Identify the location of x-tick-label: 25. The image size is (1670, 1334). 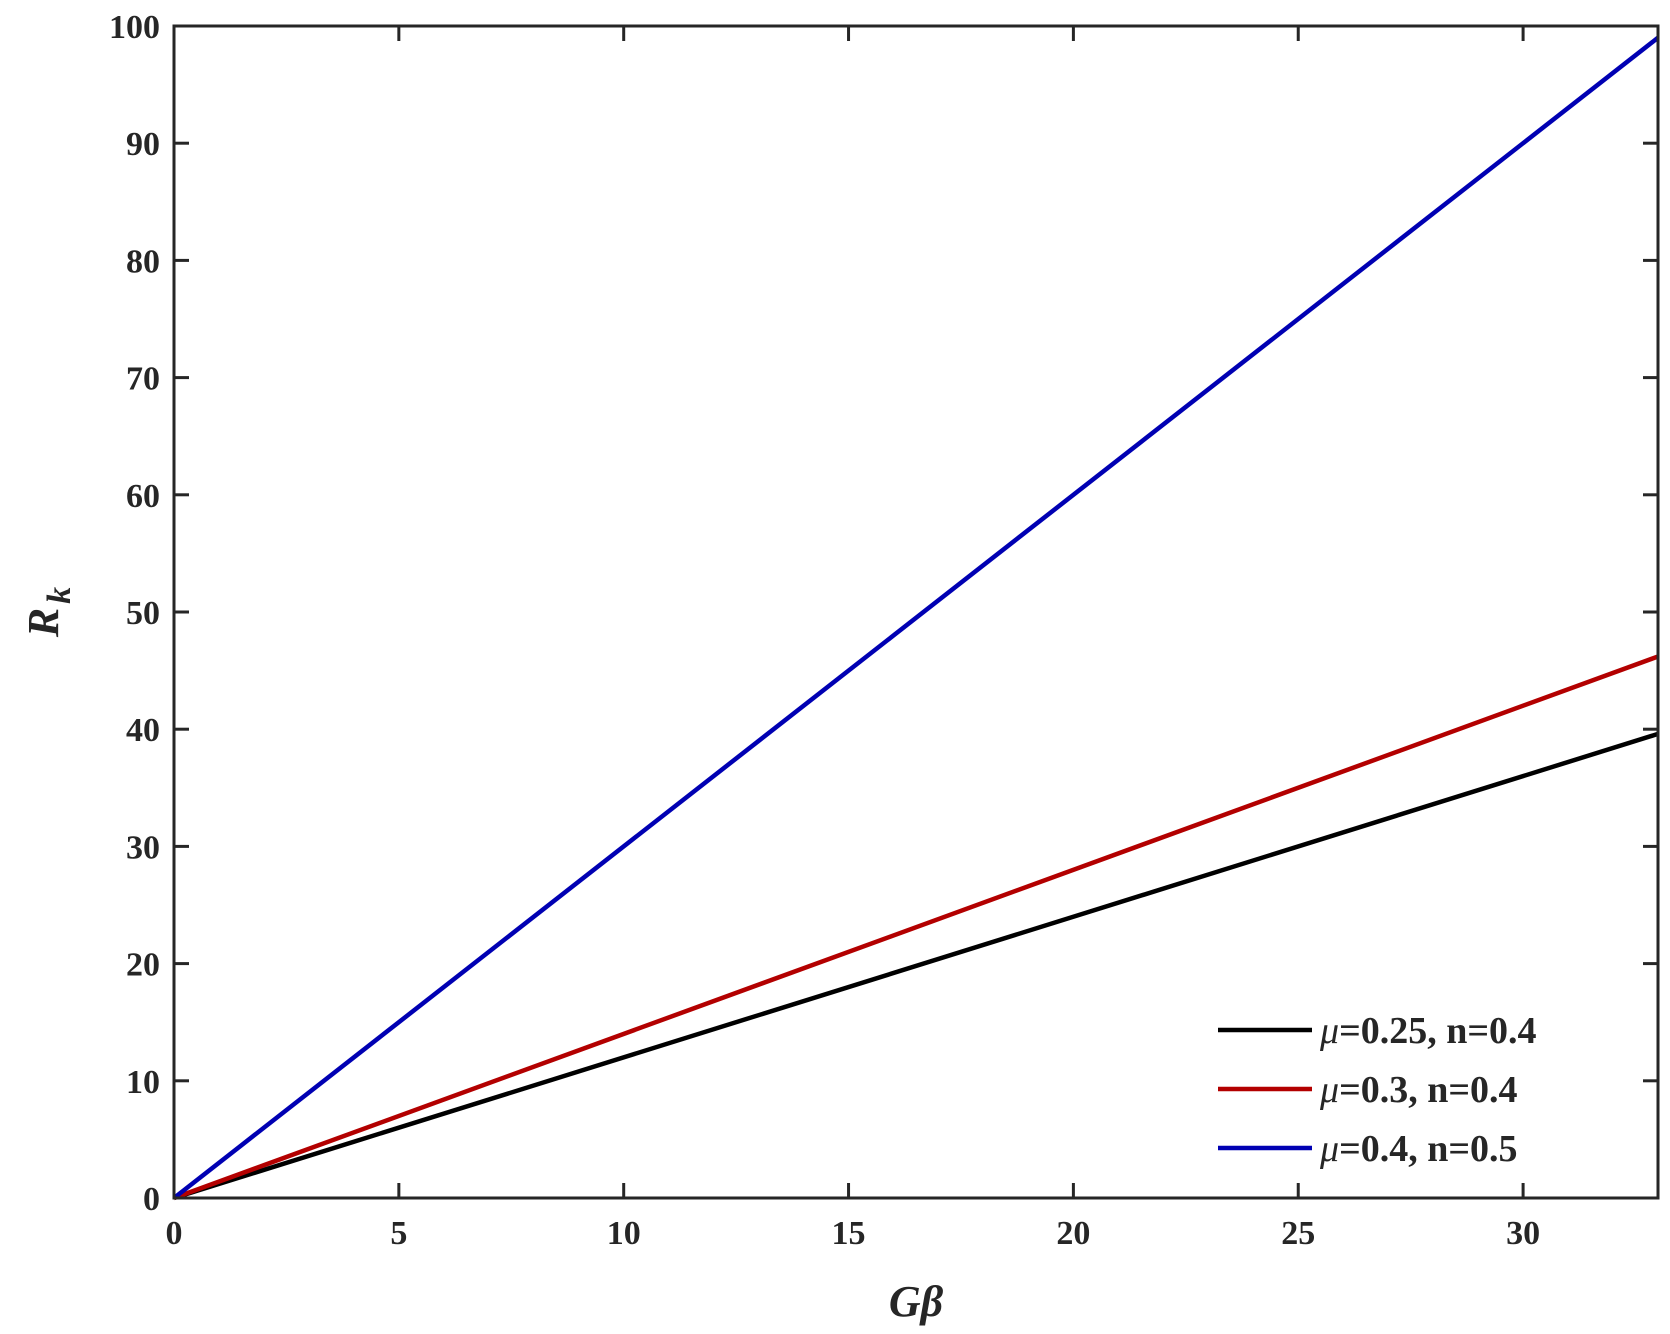
(1298, 1233).